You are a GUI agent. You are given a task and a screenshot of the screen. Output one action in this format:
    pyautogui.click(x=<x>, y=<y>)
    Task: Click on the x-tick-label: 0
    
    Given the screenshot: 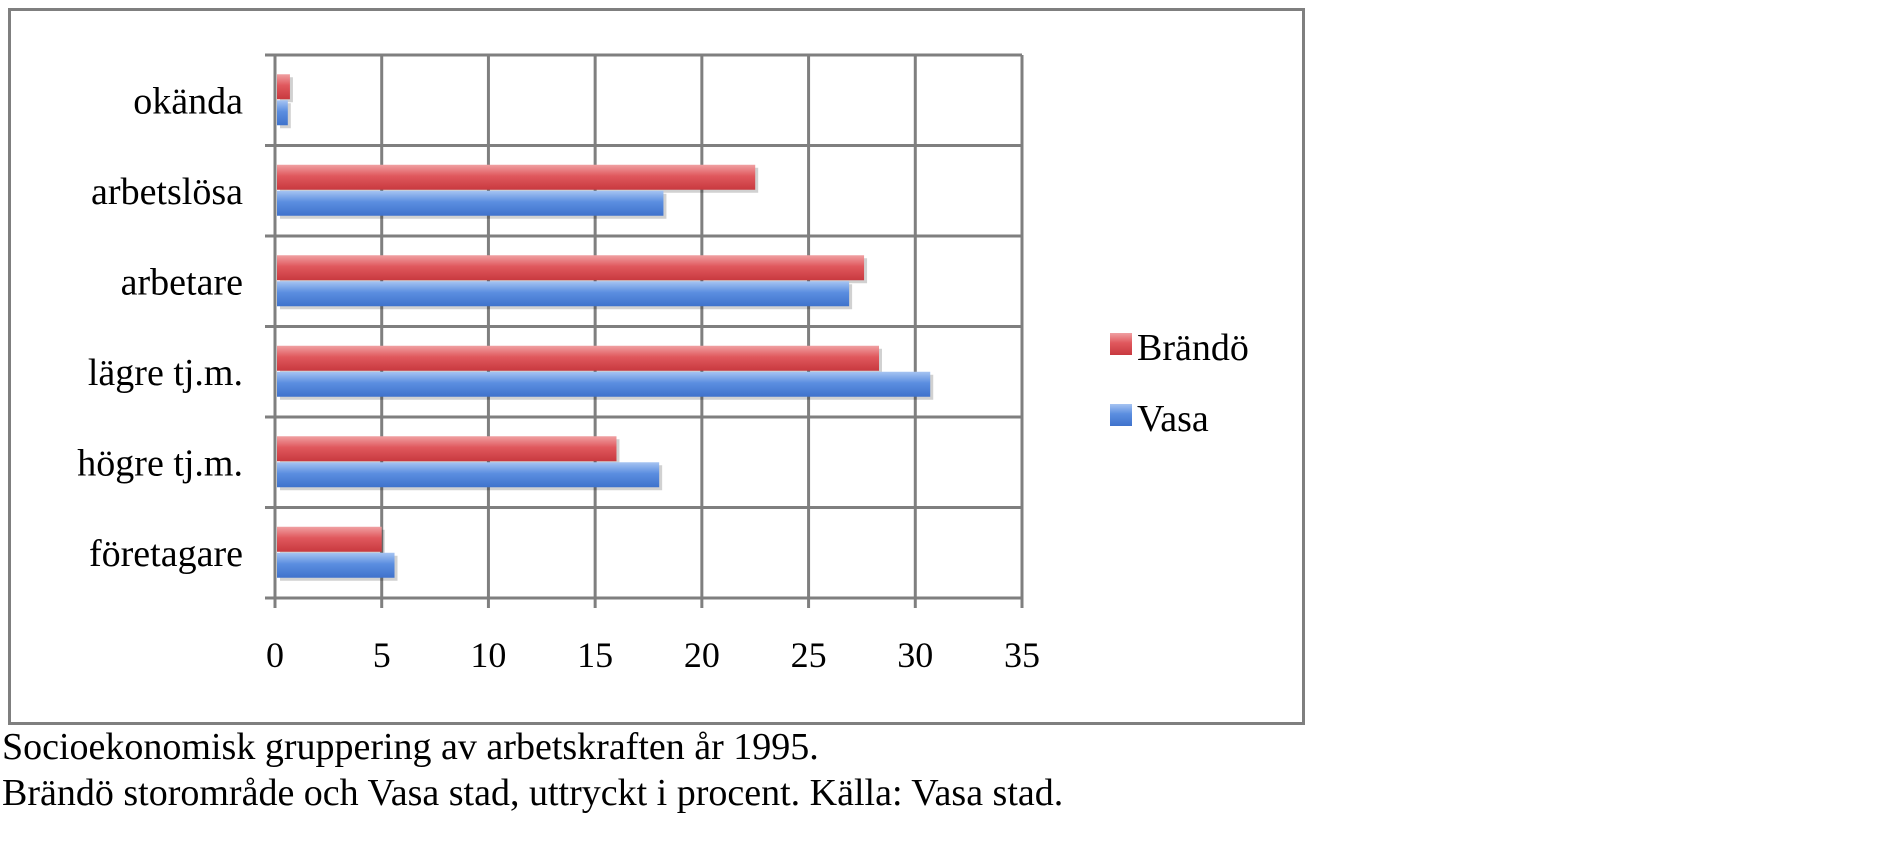 What is the action you would take?
    pyautogui.click(x=275, y=655)
    